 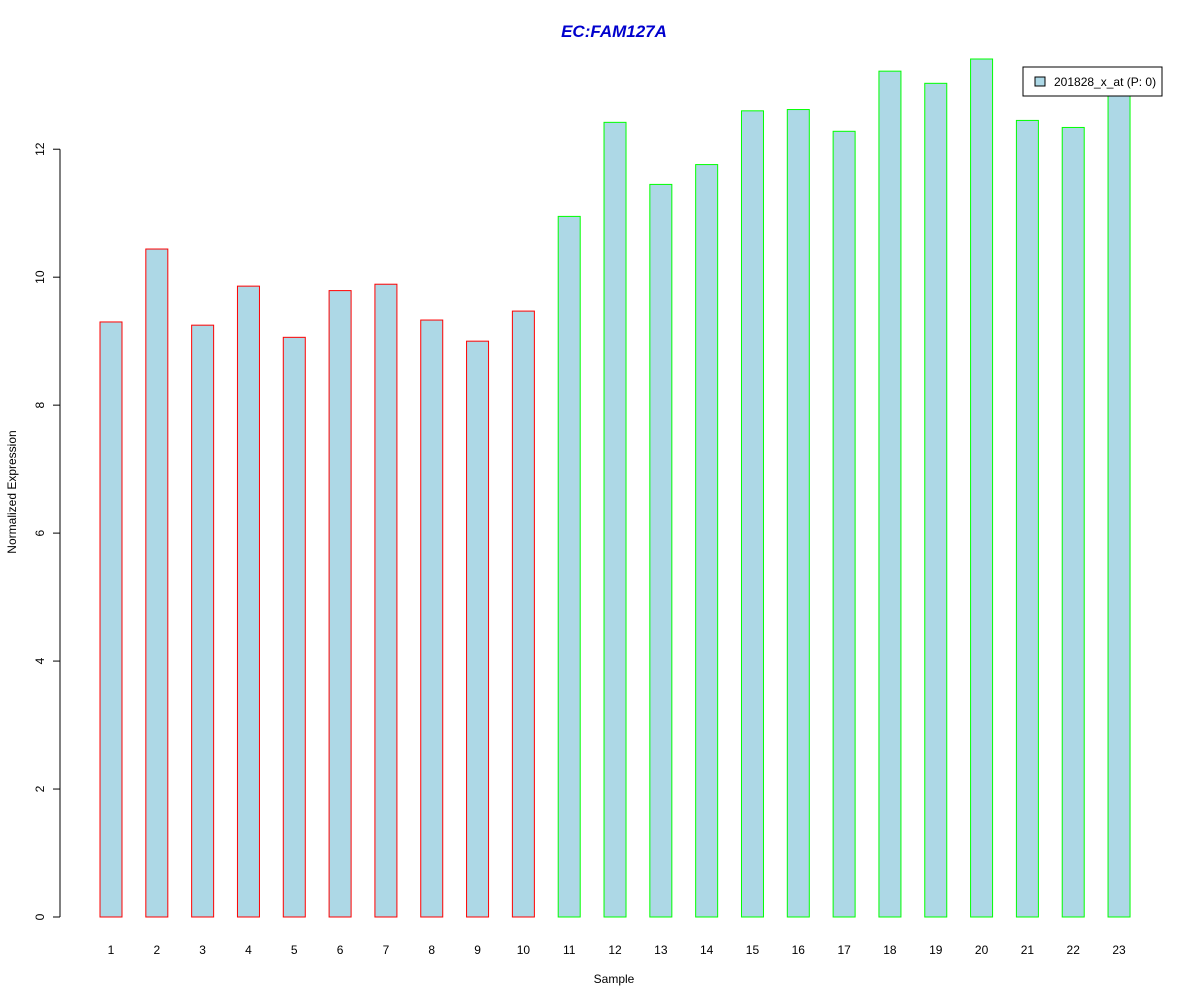 What do you see at coordinates (40, 404) in the screenshot?
I see `y-tick-label: 8` at bounding box center [40, 404].